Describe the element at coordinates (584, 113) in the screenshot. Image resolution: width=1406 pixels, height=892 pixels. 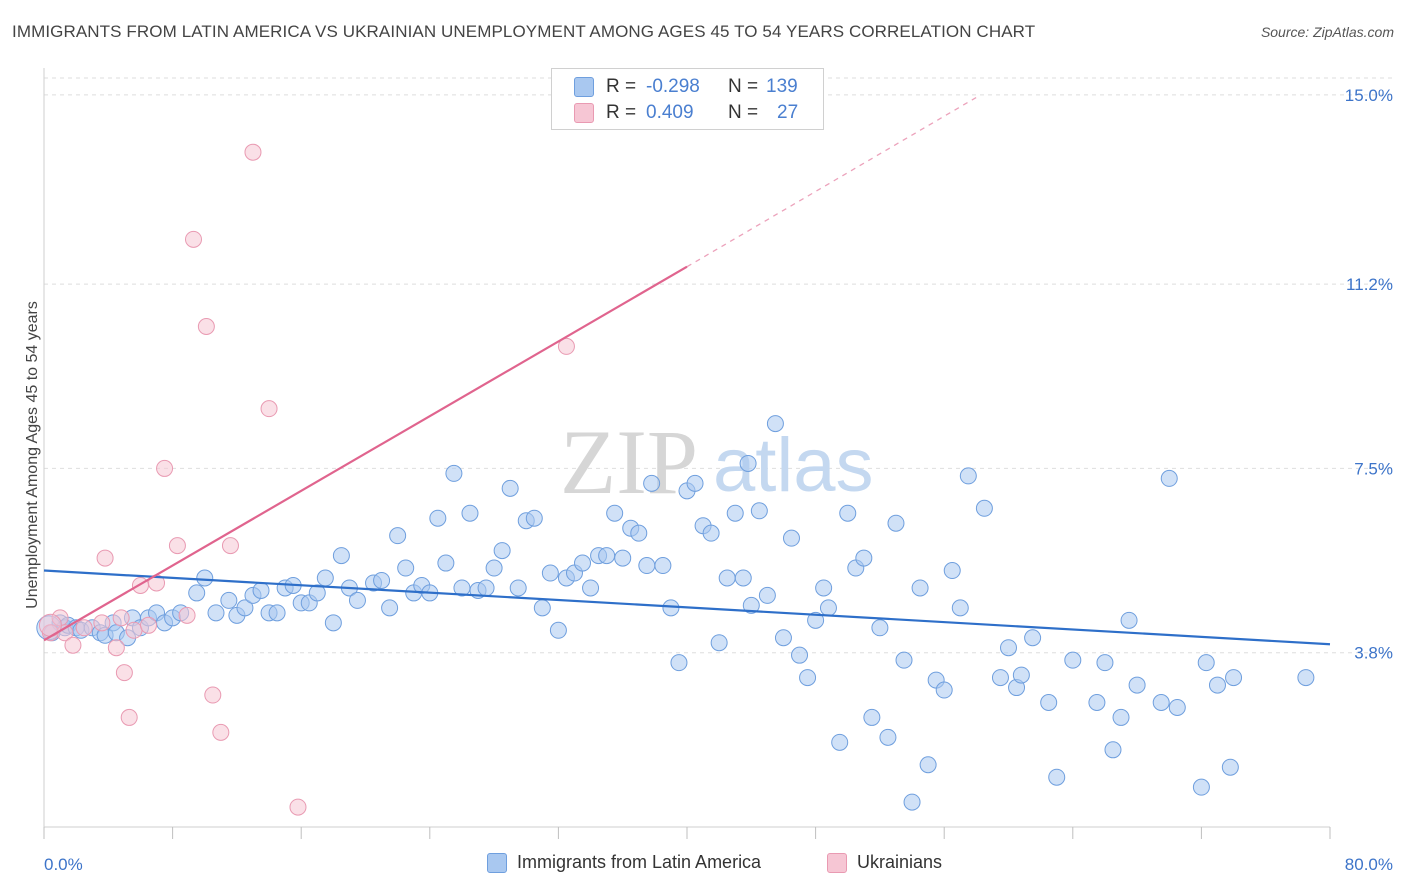
I see `legend-swatch-pink` at that location.